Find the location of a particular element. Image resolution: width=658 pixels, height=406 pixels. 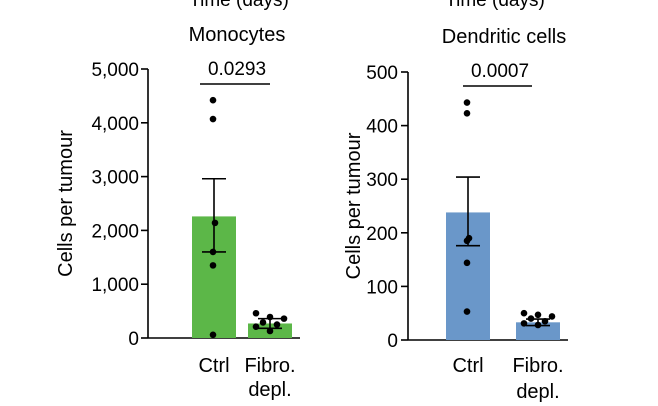

p-value-label: 0.0293 is located at coordinates (237, 69).